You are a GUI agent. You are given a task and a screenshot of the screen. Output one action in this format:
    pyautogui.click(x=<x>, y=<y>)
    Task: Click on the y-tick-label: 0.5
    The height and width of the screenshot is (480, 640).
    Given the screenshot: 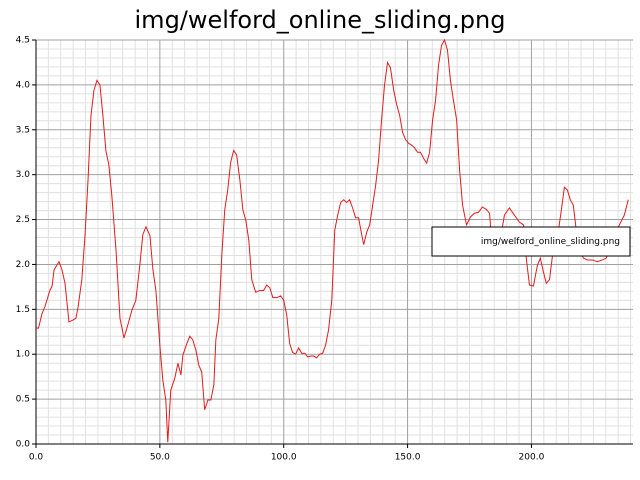 What is the action you would take?
    pyautogui.click(x=23, y=400)
    